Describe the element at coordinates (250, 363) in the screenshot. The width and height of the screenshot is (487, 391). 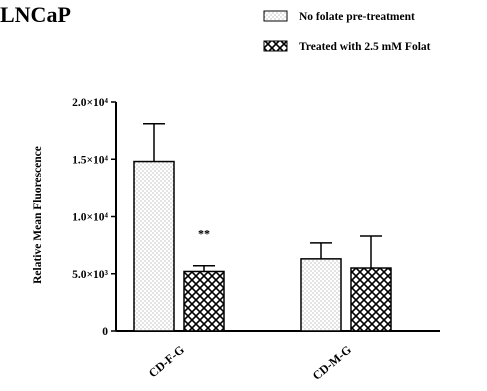
I see `category-labels: CD-F-G CD-M-G` at that location.